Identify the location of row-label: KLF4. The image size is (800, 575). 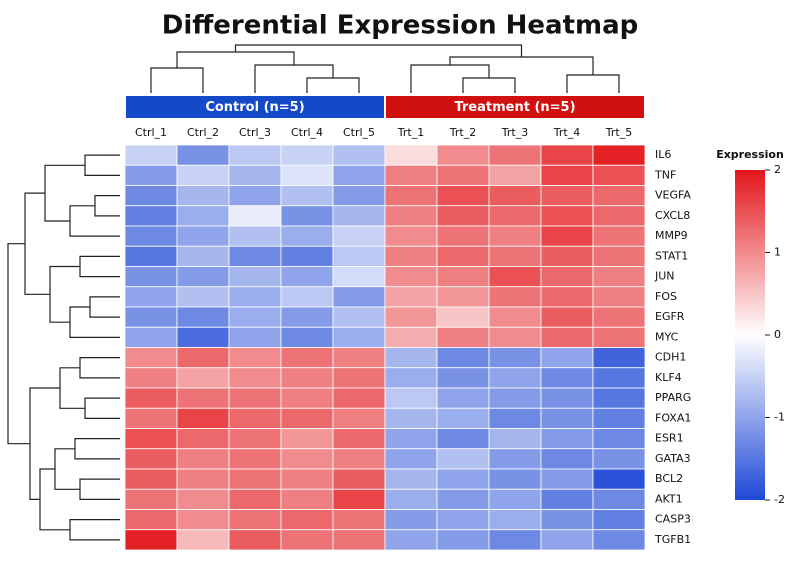
(668, 377).